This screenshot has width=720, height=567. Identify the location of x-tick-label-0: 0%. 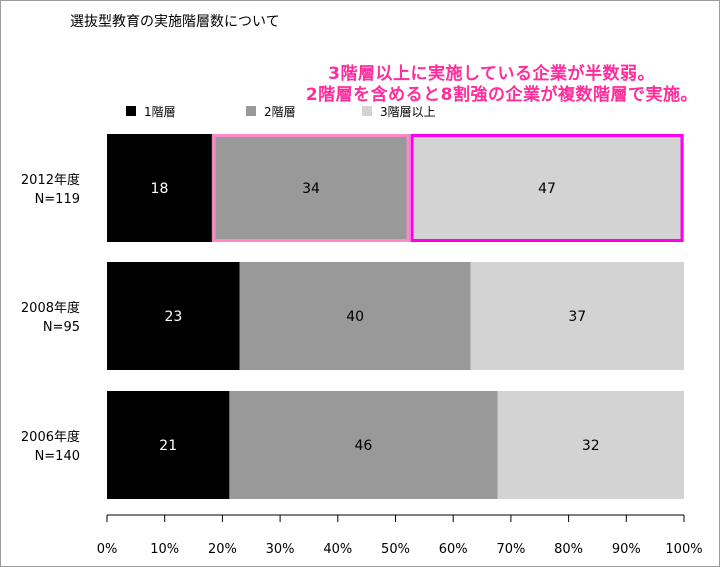
(107, 549).